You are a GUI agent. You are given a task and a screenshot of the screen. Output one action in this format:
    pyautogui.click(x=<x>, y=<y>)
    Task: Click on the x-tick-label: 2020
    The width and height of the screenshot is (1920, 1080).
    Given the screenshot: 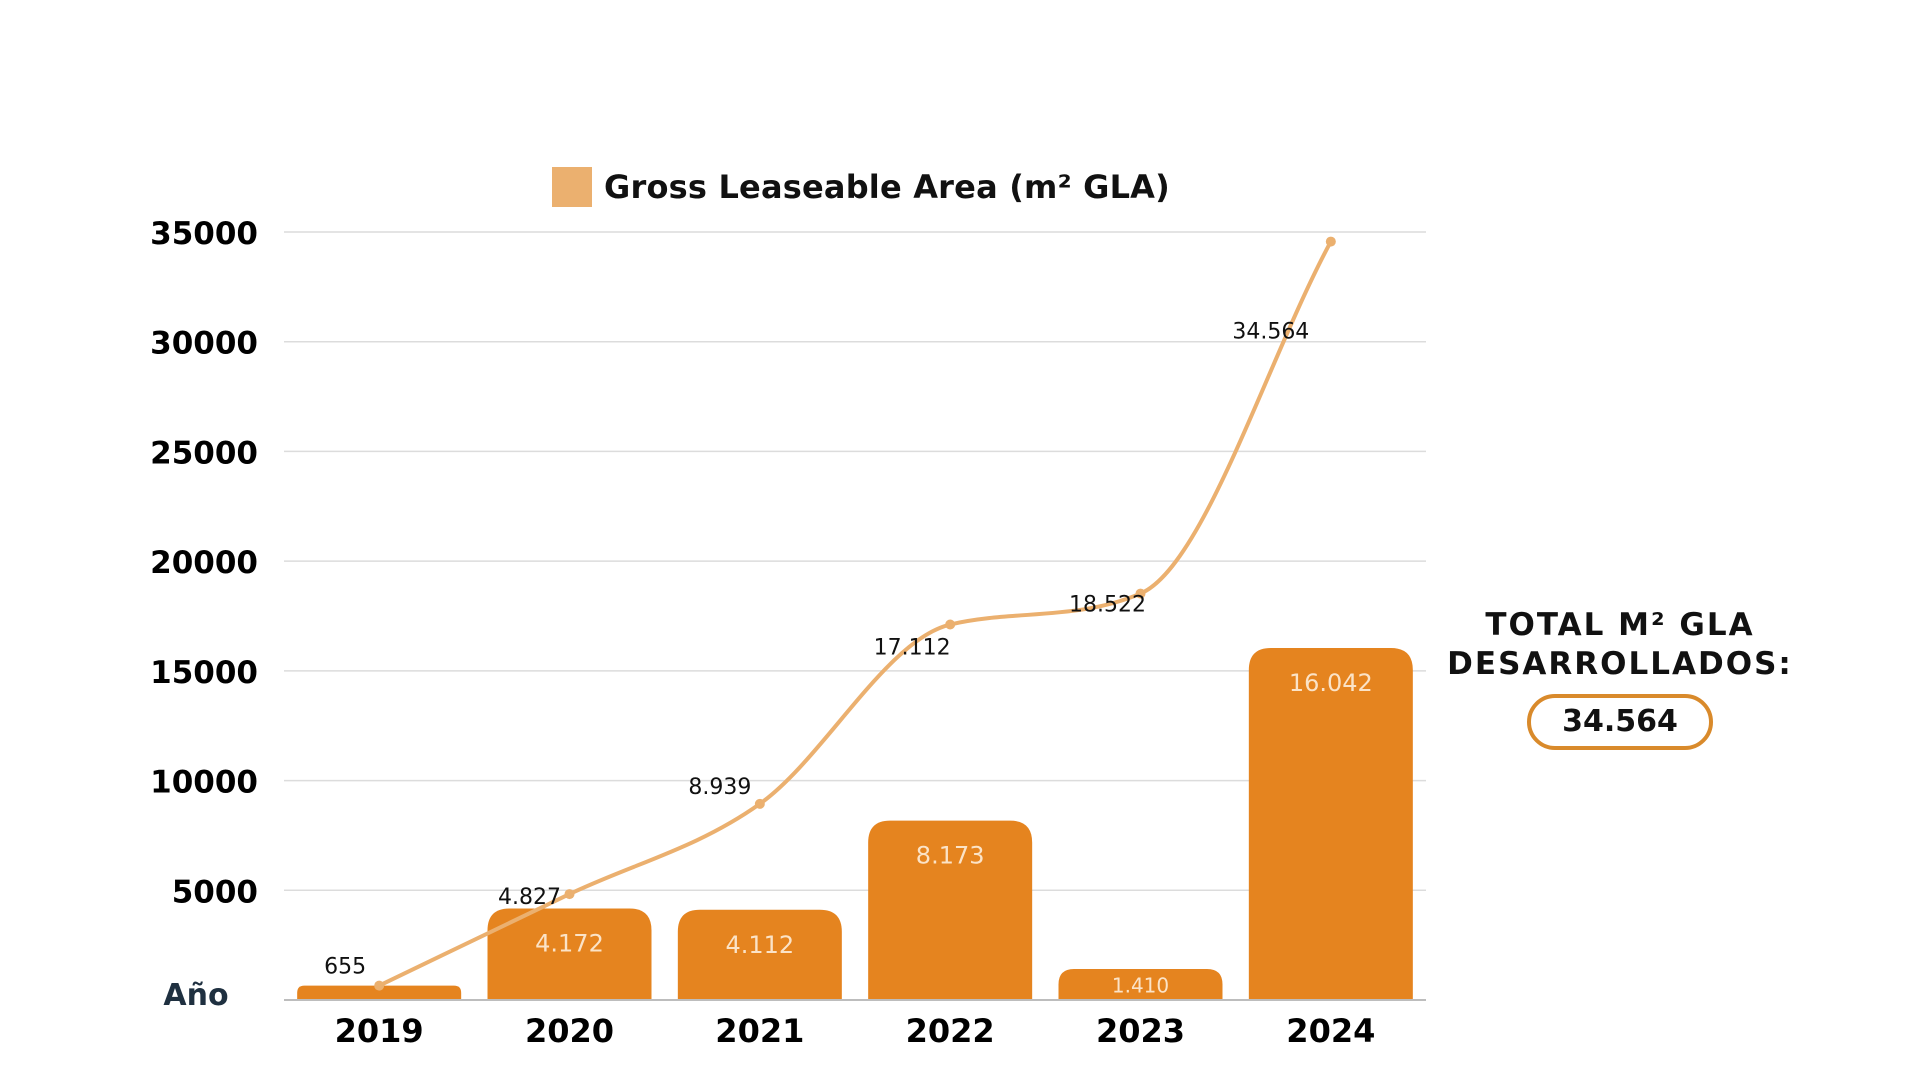 What is the action you would take?
    pyautogui.click(x=569, y=1031)
    